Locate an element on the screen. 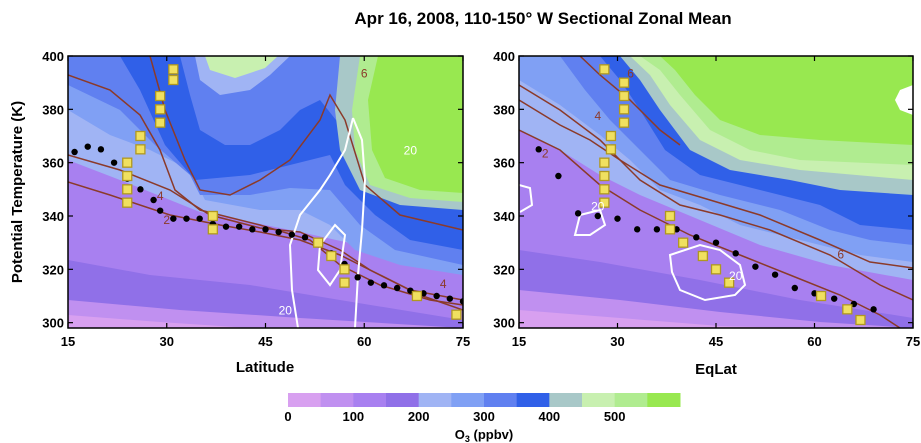 This screenshot has height=443, width=921. eqlat-x-label: EqLat is located at coordinates (716, 369).